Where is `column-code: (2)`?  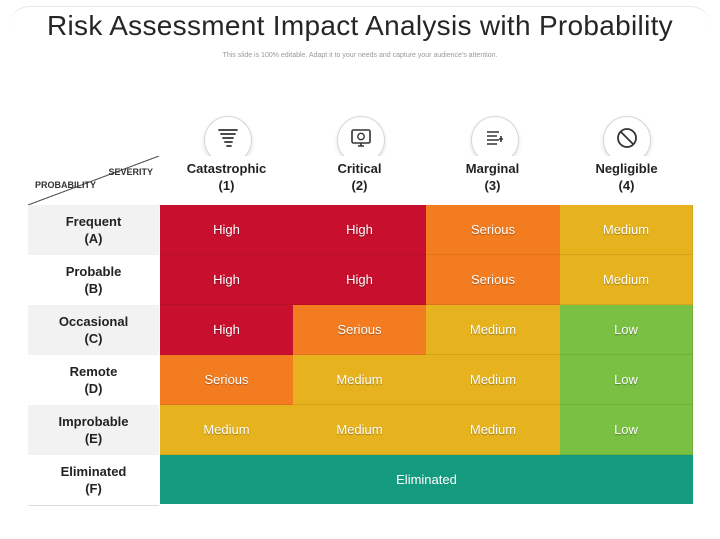 column-code: (2) is located at coordinates (359, 185).